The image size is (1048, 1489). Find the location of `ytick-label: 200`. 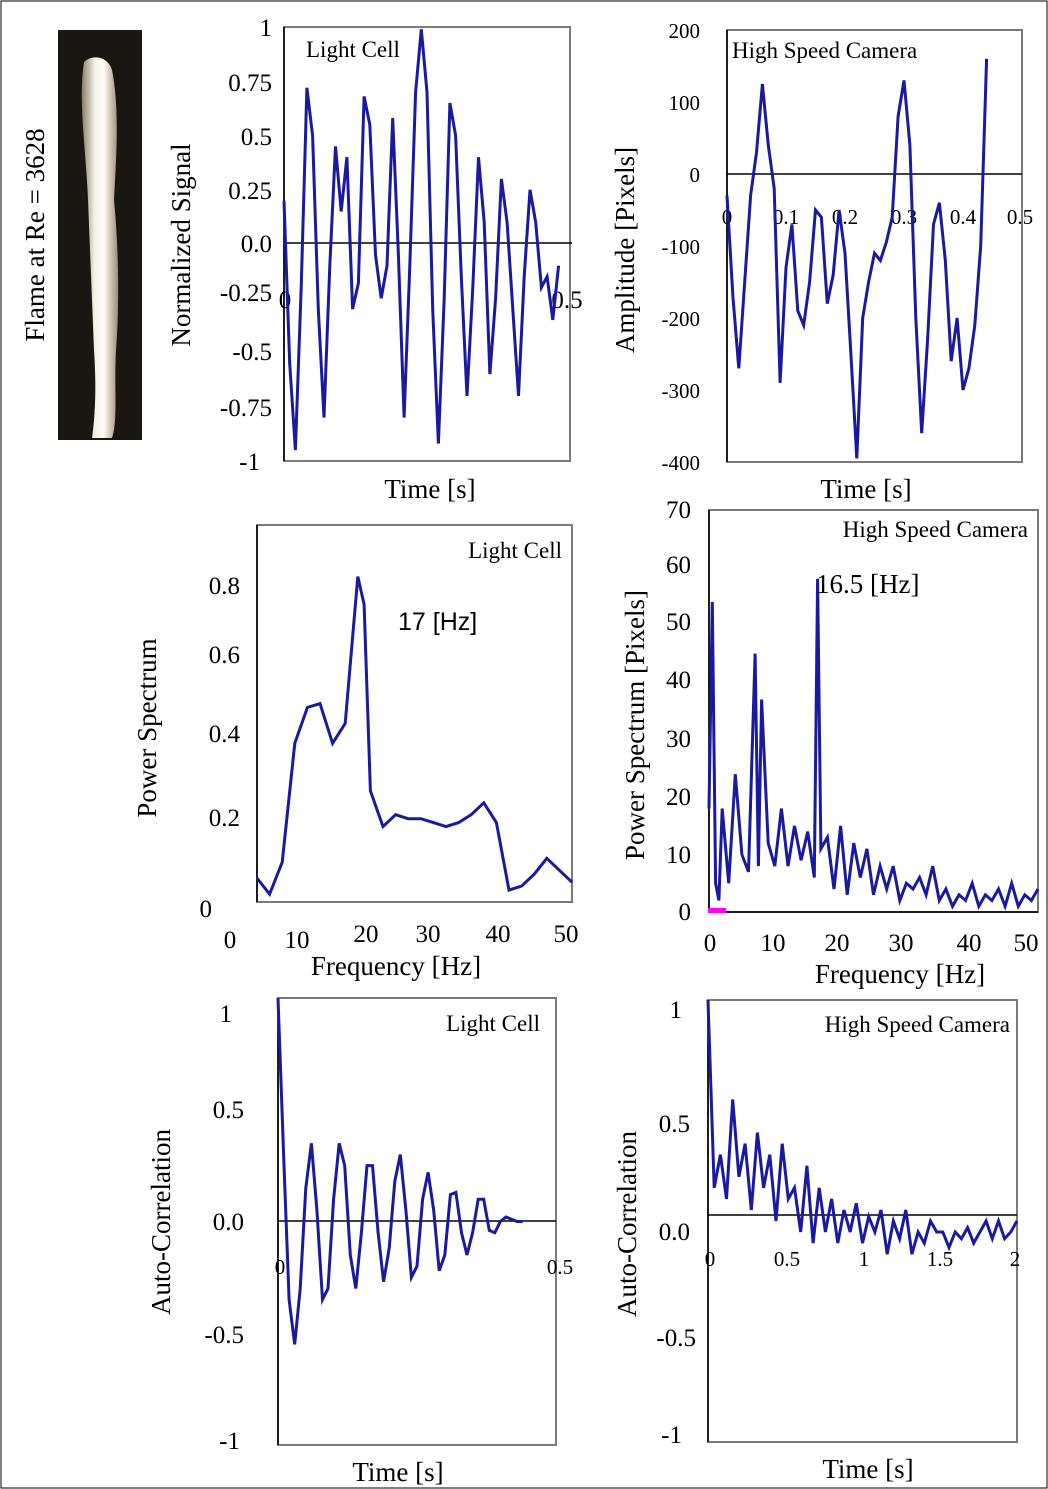

ytick-label: 200 is located at coordinates (685, 31).